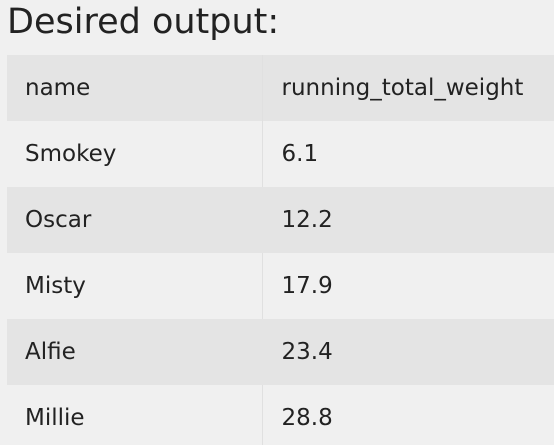  I want to click on table-row: Misty 17.9, so click(280, 286).